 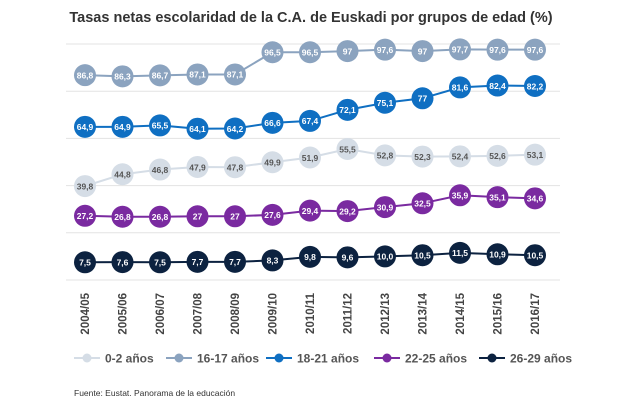 What do you see at coordinates (349, 313) in the screenshot?
I see `x-tick-label: 2011/12` at bounding box center [349, 313].